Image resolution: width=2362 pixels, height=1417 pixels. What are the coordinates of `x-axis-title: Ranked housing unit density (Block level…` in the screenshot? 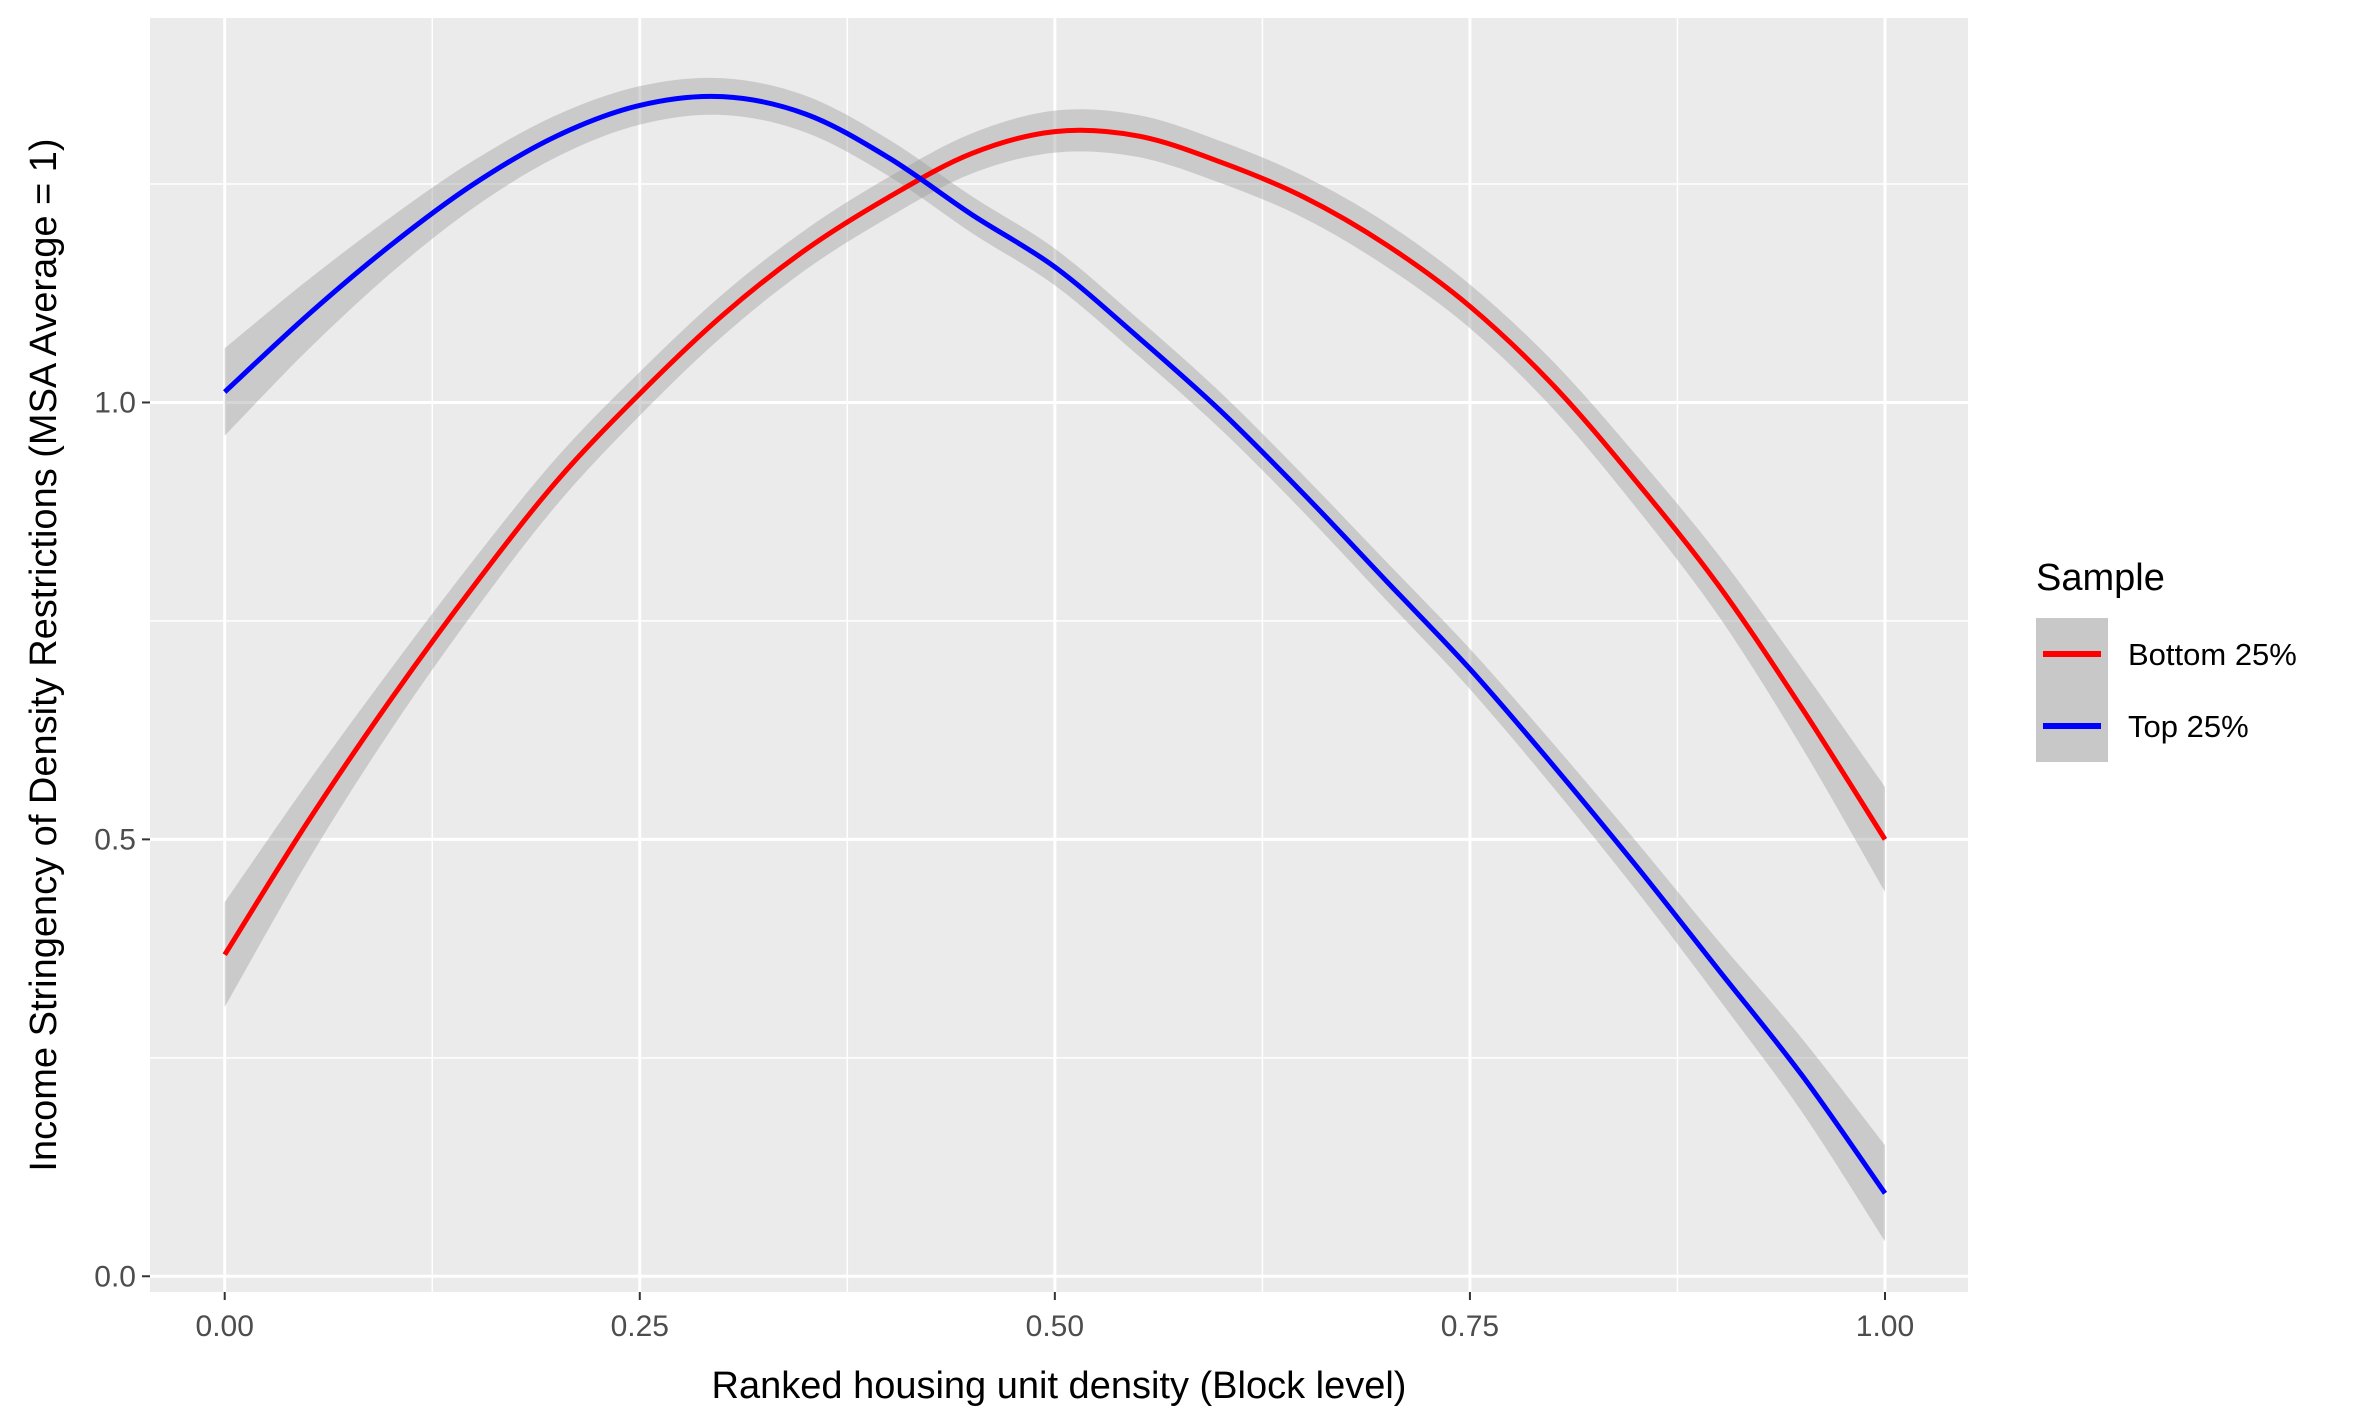 It's located at (1059, 1386).